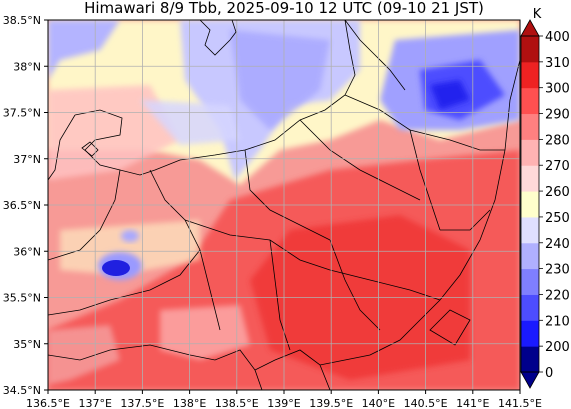 The height and width of the screenshot is (409, 571). What do you see at coordinates (557, 37) in the screenshot?
I see `colorbar-level-label: 400` at bounding box center [557, 37].